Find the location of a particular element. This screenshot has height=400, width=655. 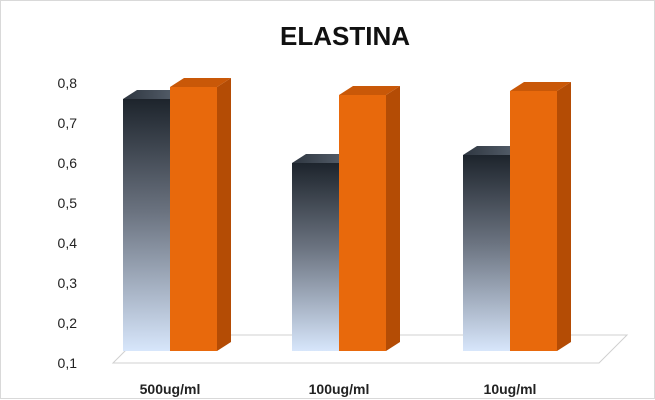

chart-title: ELASTINA is located at coordinates (345, 36).